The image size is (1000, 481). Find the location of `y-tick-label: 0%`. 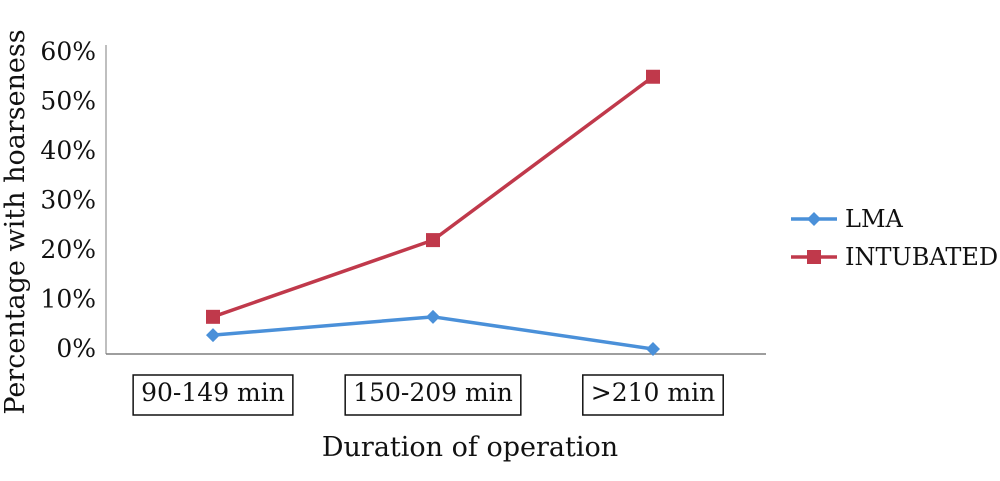

y-tick-label: 0% is located at coordinates (76, 348).